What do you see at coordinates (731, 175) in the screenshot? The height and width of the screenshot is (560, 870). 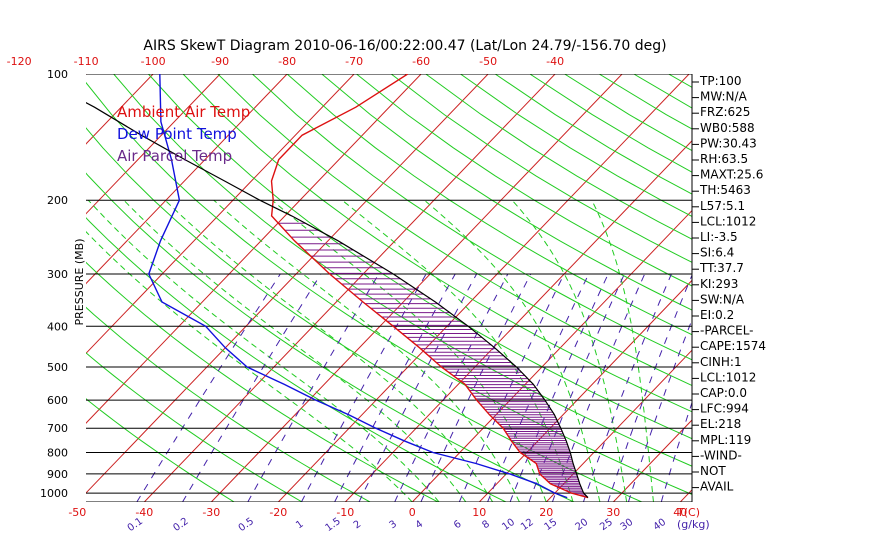 I see `index-value: MAXT:25.6` at bounding box center [731, 175].